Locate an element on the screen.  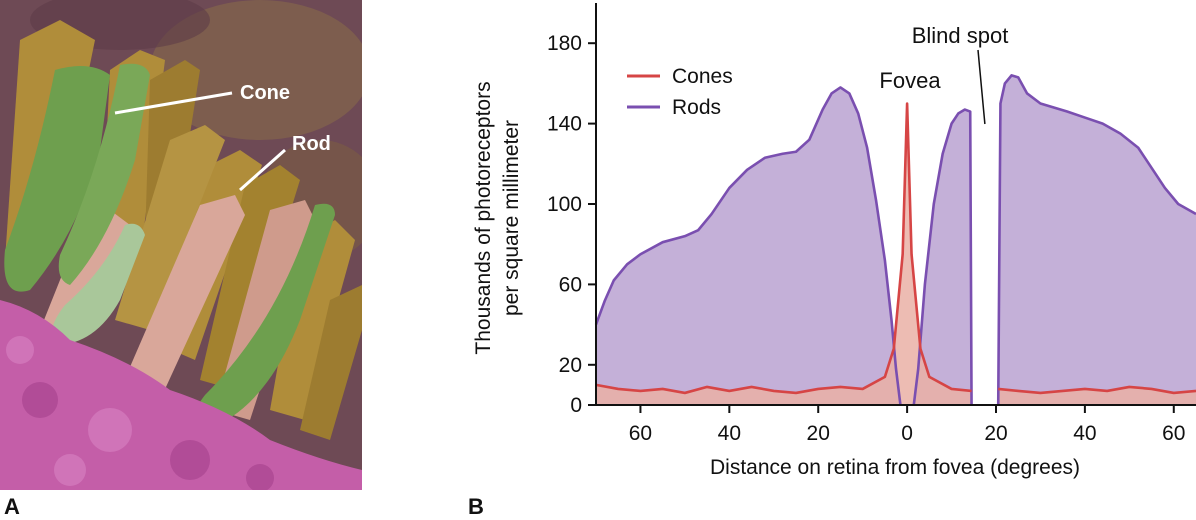
y-tick-label: 100 is located at coordinates (564, 204).